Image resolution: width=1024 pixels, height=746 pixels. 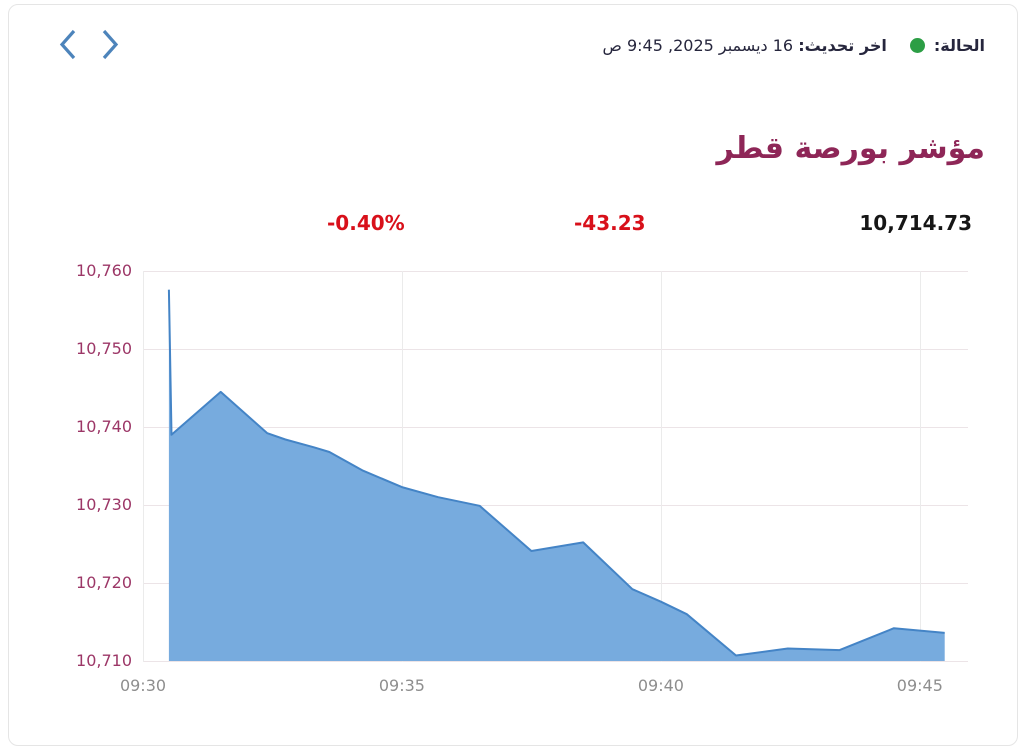 What do you see at coordinates (851, 148) in the screenshot?
I see `page-title: مؤشر بورصة قطر` at bounding box center [851, 148].